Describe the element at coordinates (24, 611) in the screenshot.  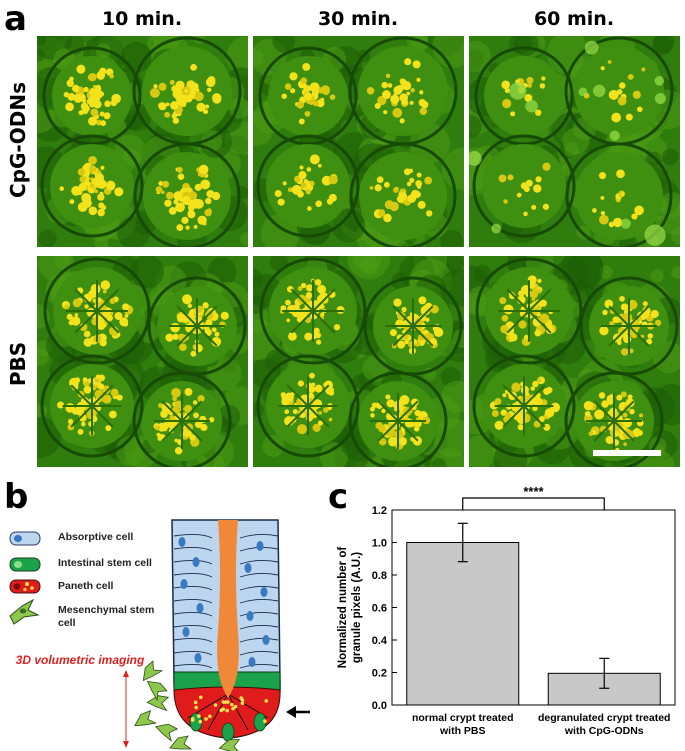
I see `mesenchymal-cell-icon` at that location.